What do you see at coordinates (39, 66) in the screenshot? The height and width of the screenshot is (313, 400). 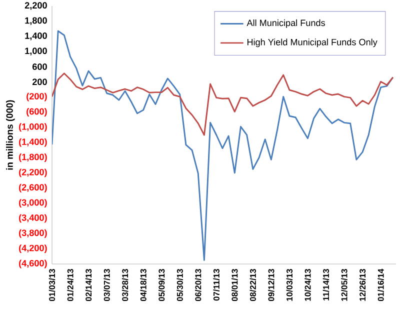 I see `y-tick-label: 600` at bounding box center [39, 66].